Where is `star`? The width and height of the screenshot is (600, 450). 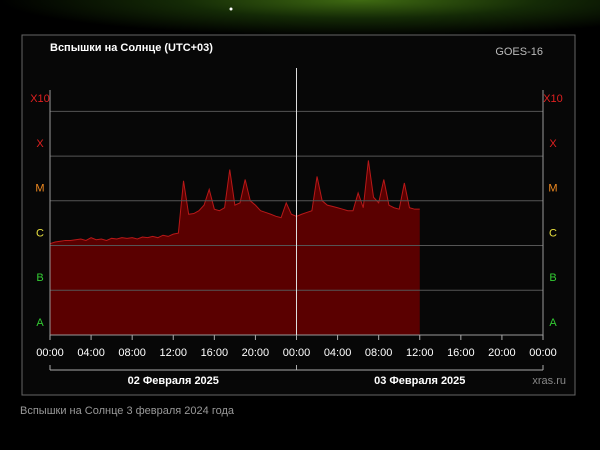
star is located at coordinates (231, 9).